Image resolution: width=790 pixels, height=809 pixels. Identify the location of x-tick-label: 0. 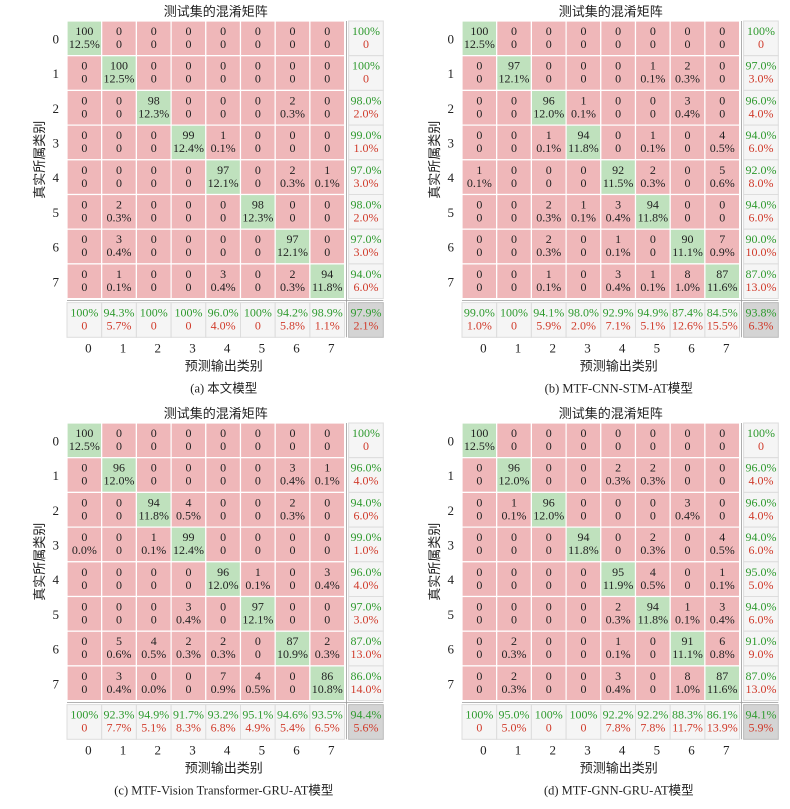
(483, 347).